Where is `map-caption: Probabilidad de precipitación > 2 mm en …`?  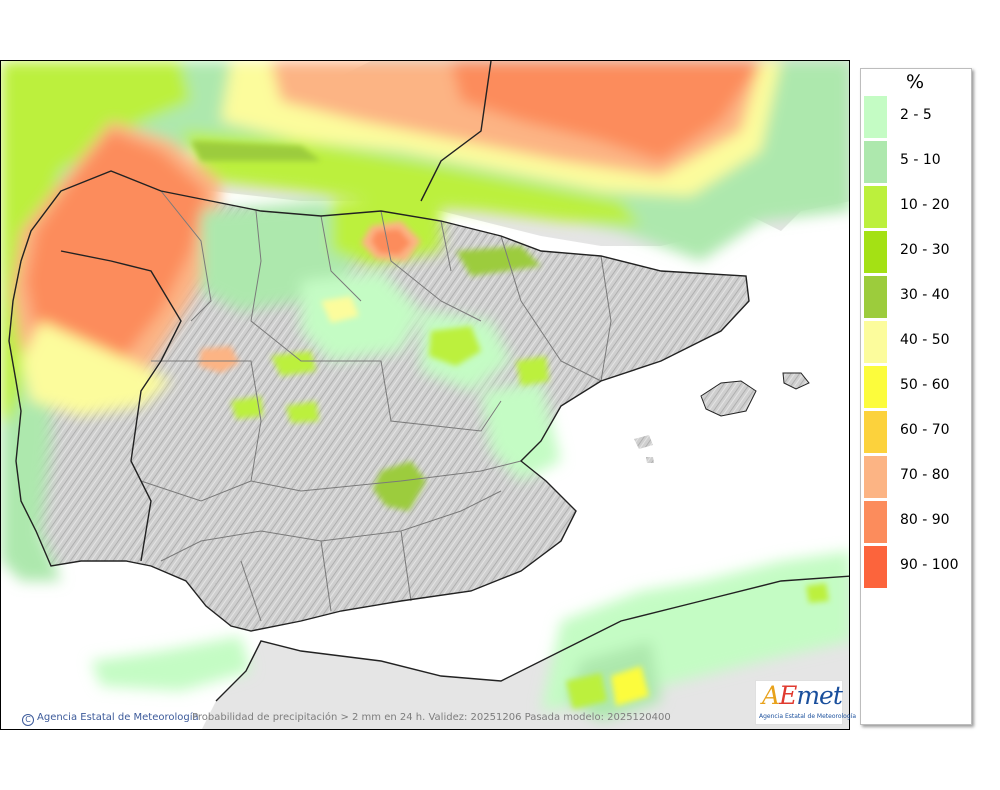 map-caption: Probabilidad de precipitación > 2 mm en … is located at coordinates (431, 717).